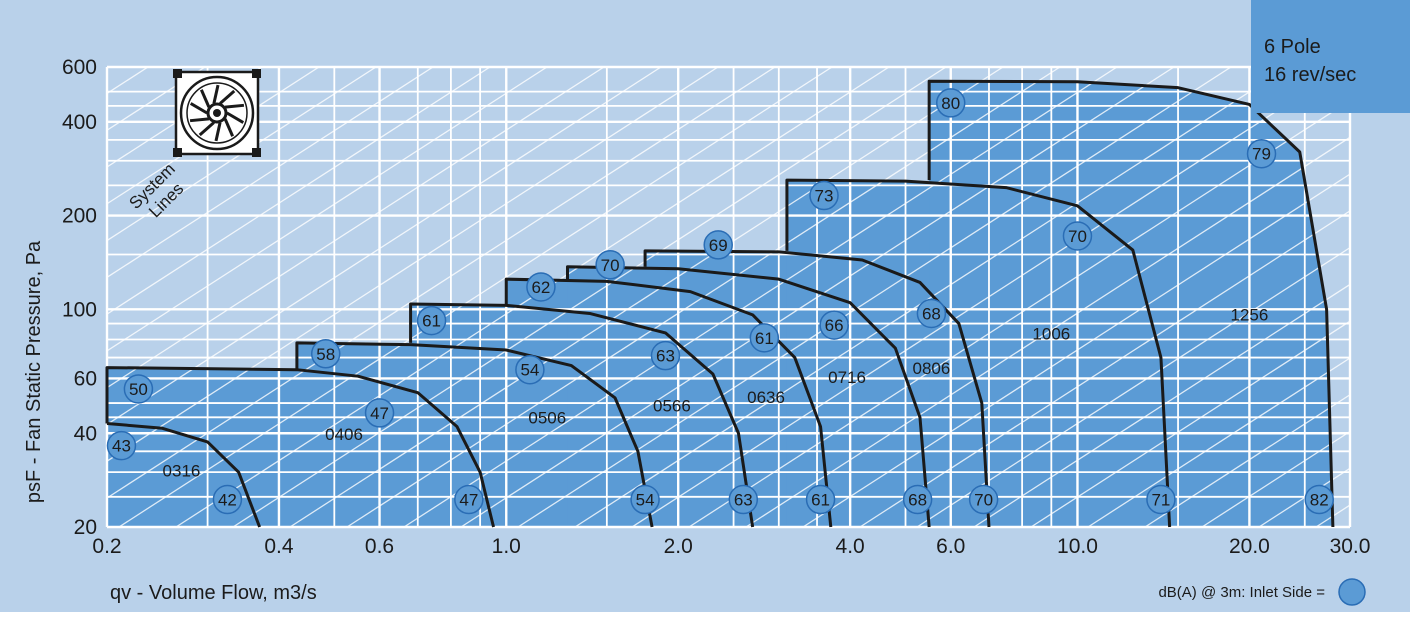 The height and width of the screenshot is (617, 1410). Describe the element at coordinates (506, 546) in the screenshot. I see `x-tick-label: 1.0` at that location.